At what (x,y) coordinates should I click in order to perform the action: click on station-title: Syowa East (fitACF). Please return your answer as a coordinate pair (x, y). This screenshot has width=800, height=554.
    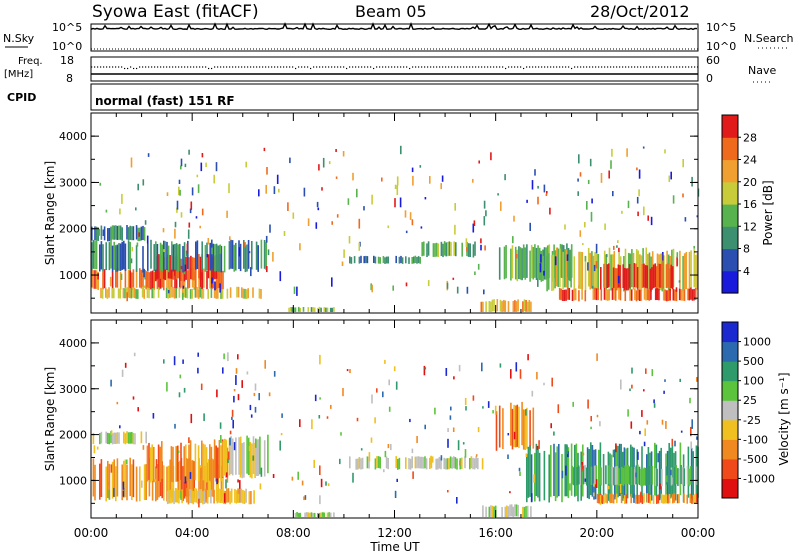
    Looking at the image, I should click on (175, 12).